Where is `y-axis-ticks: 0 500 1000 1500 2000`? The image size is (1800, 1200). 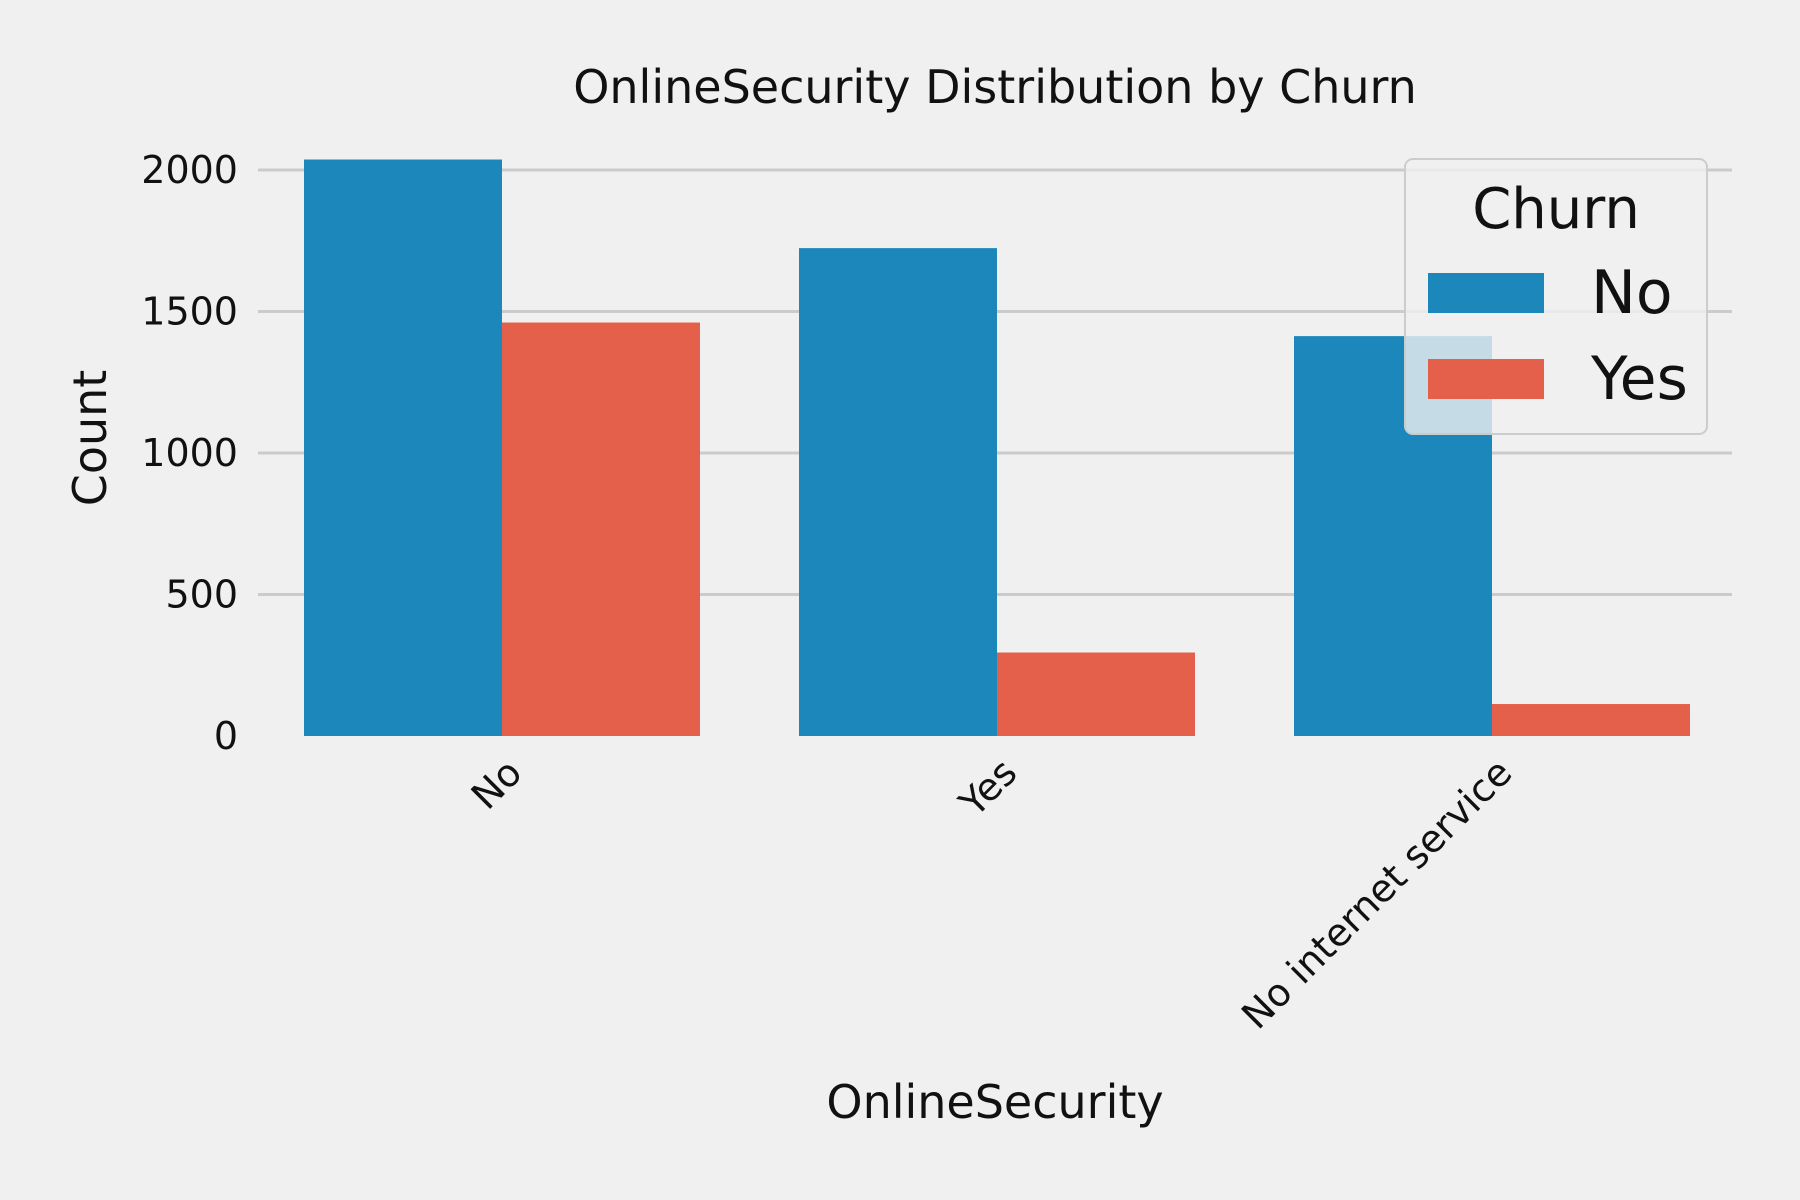
y-axis-ticks: 0 500 1000 1500 2000 is located at coordinates (189, 453).